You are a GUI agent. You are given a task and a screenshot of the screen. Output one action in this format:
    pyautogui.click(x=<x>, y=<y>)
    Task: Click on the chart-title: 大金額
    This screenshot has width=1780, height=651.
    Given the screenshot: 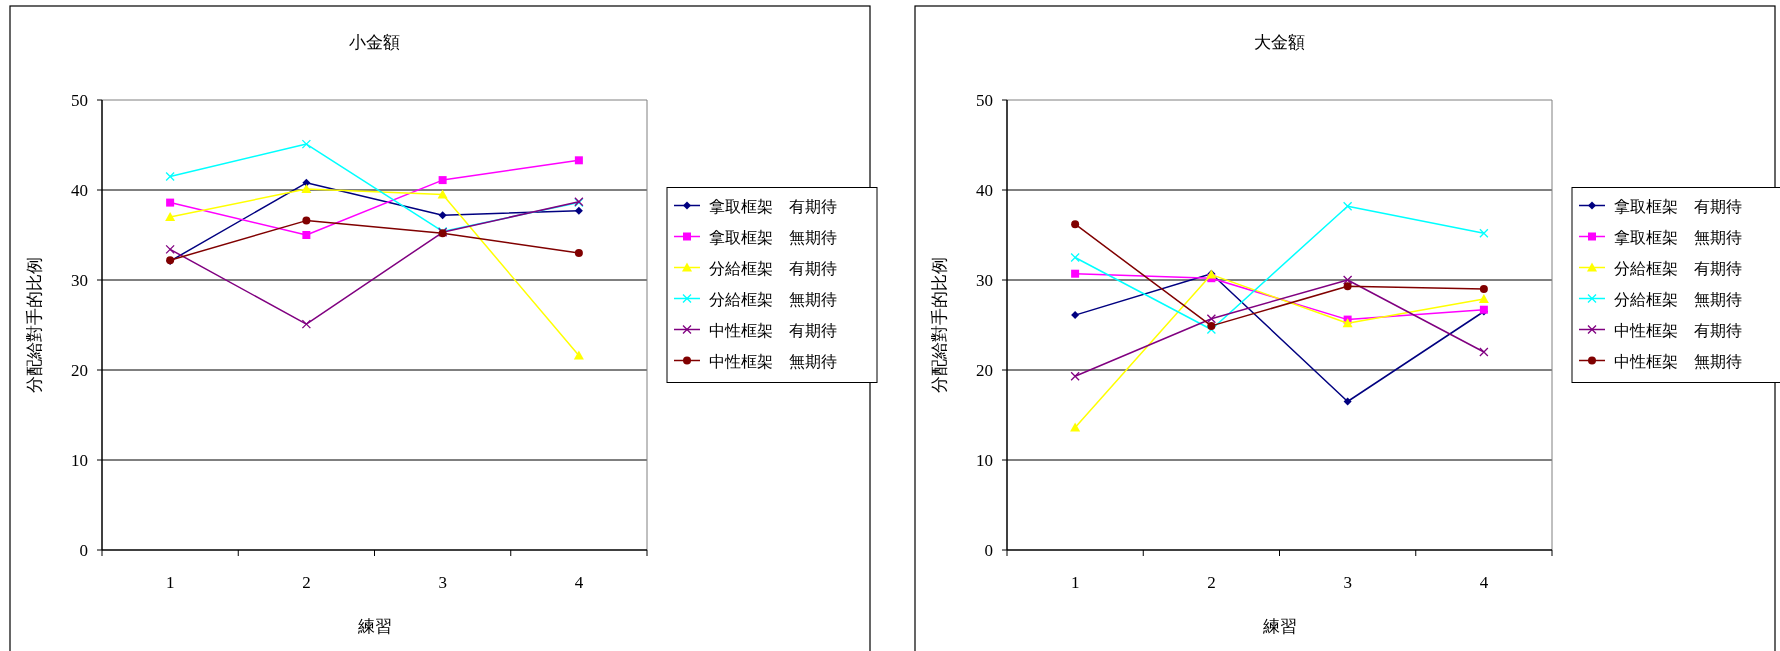 What is the action you would take?
    pyautogui.click(x=1279, y=42)
    